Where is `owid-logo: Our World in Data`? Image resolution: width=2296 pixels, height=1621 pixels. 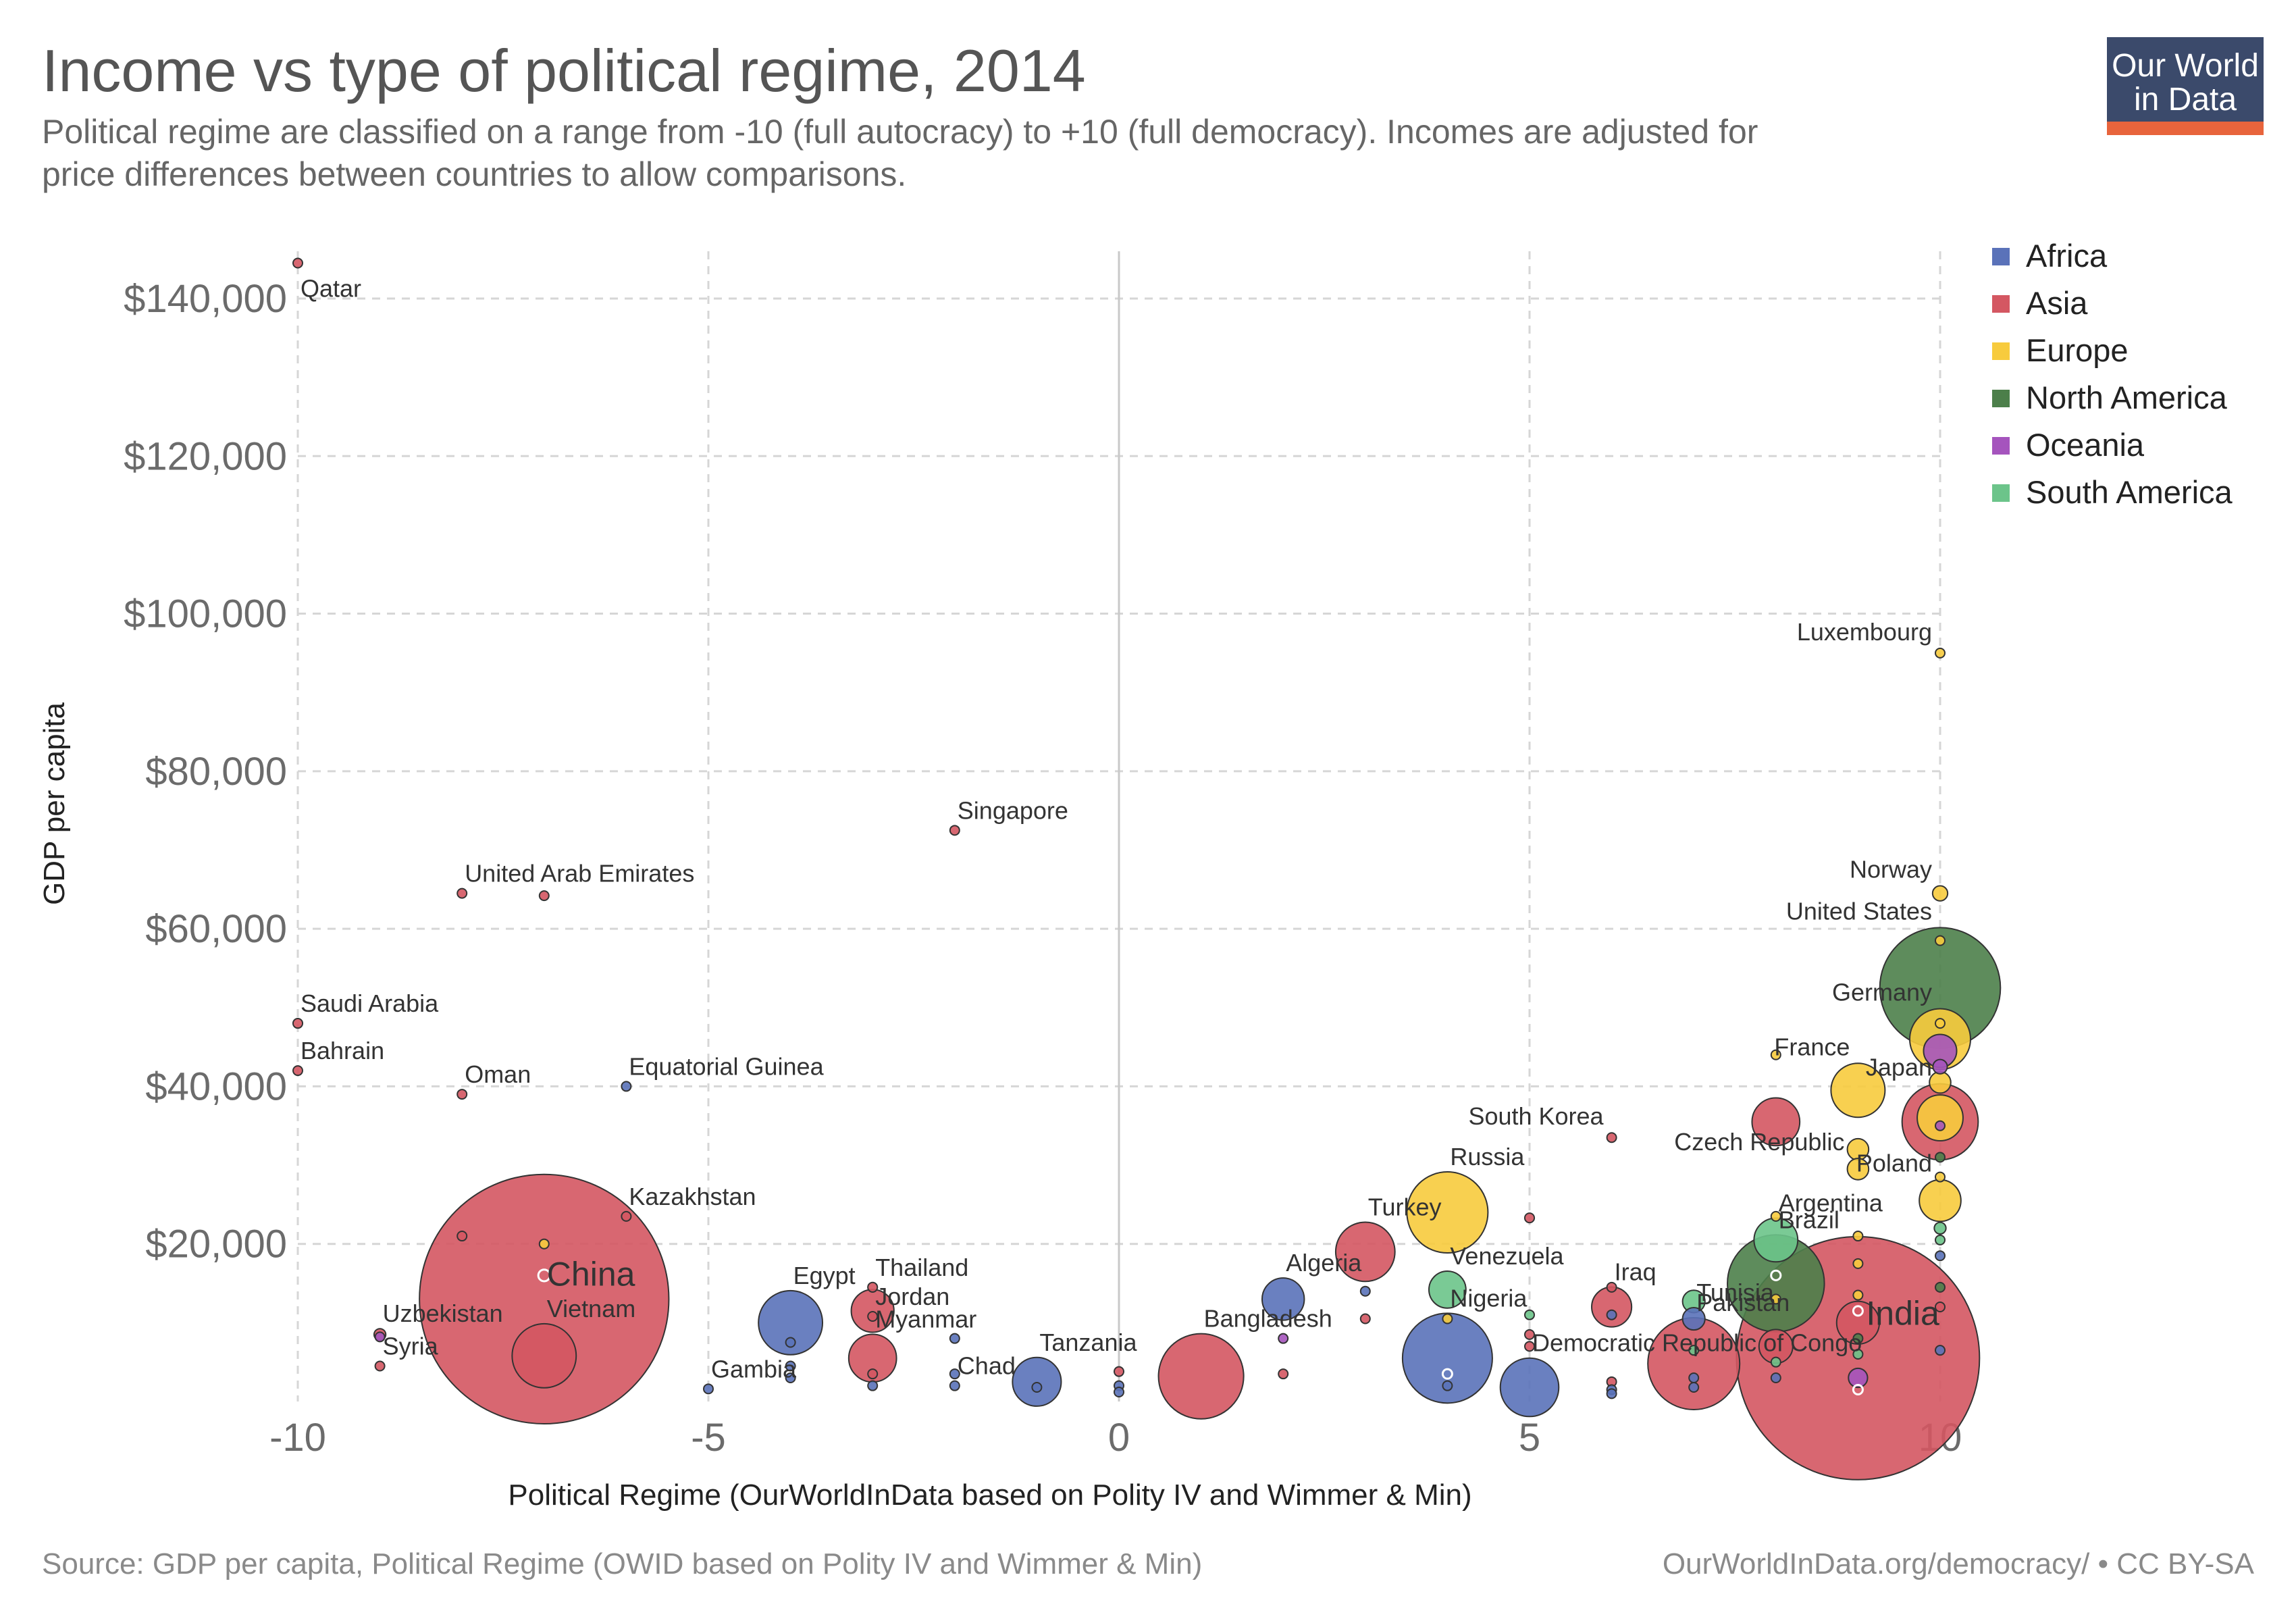
owid-logo: Our World in Data is located at coordinates (2185, 86).